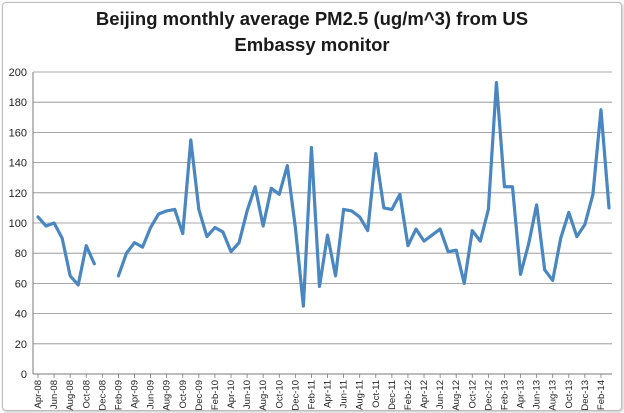 The image size is (624, 413). I want to click on x-tick-label: Dec-09, so click(199, 395).